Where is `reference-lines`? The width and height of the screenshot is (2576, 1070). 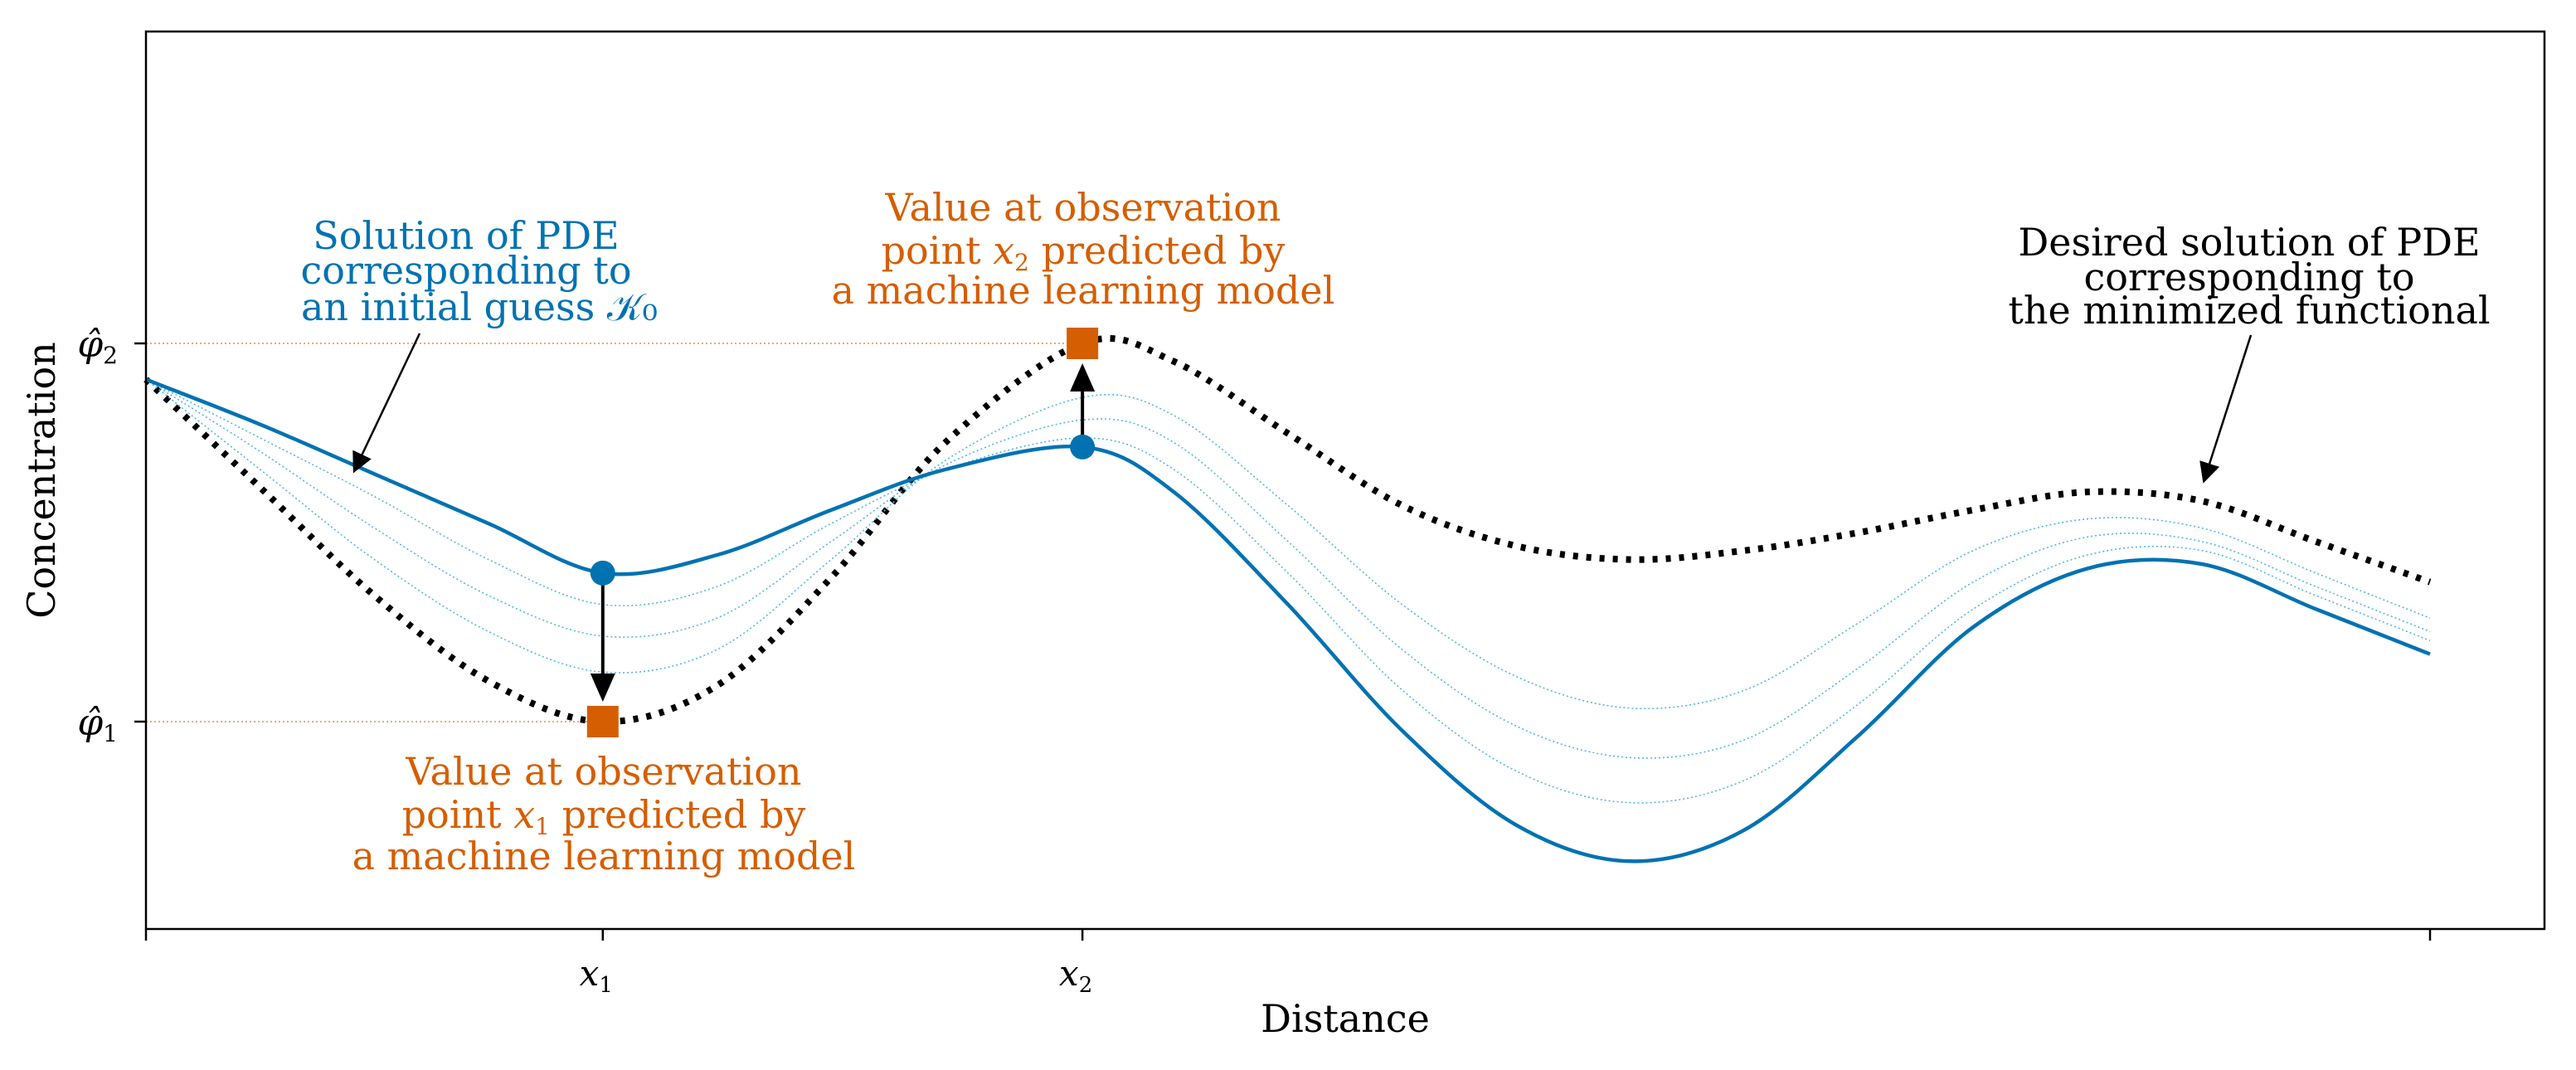 reference-lines is located at coordinates (614, 533).